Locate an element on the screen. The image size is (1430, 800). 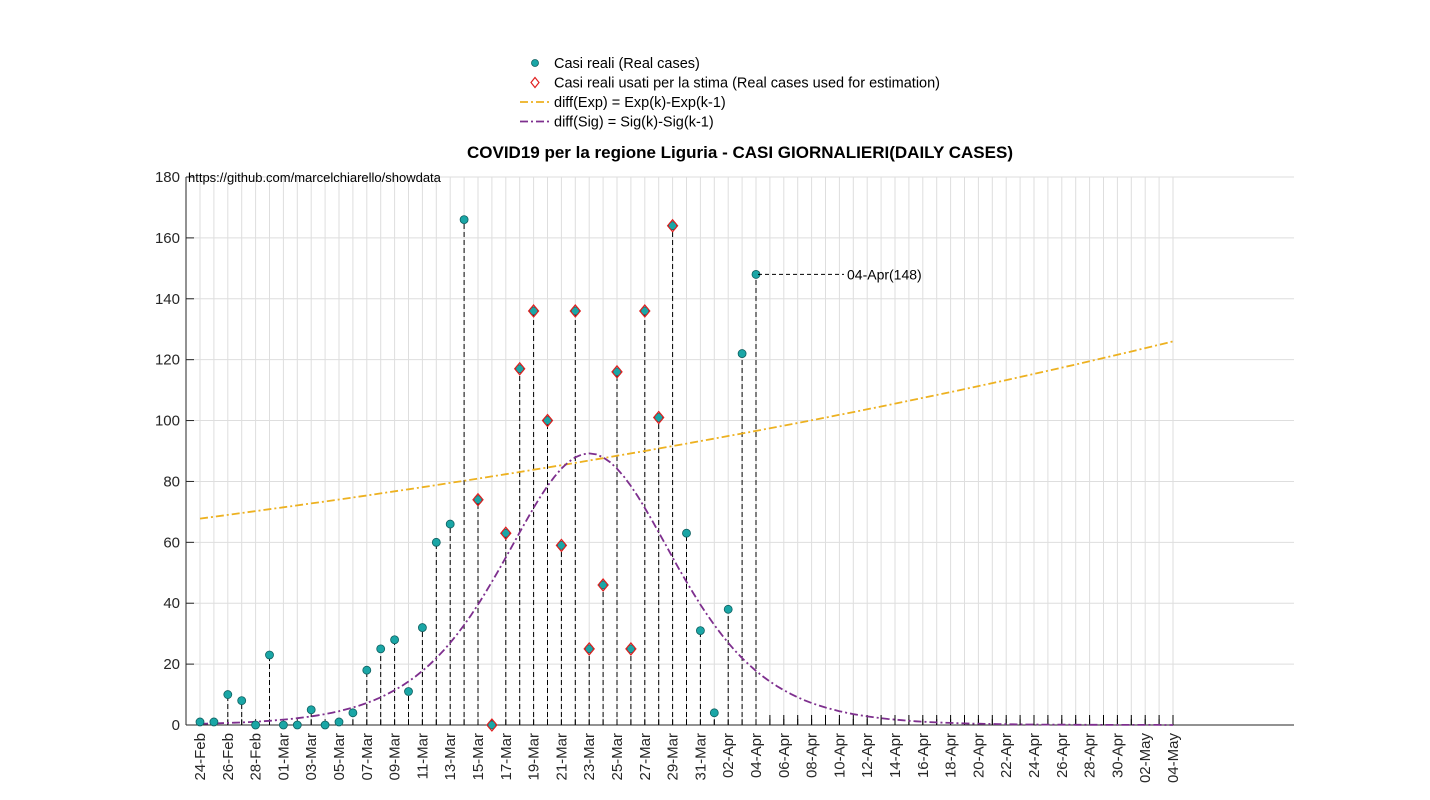
x-tick-label: 26-Feb is located at coordinates (228, 757).